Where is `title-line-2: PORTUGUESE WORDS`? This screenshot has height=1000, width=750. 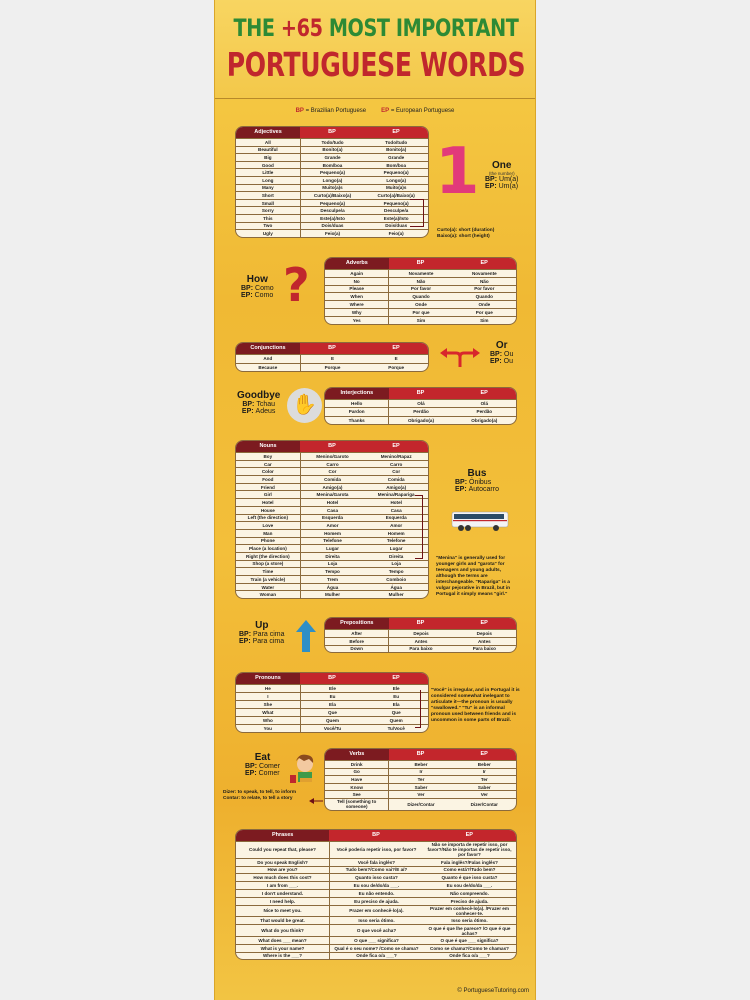
title-line-2: PORTUGUESE WORDS is located at coordinates (376, 64).